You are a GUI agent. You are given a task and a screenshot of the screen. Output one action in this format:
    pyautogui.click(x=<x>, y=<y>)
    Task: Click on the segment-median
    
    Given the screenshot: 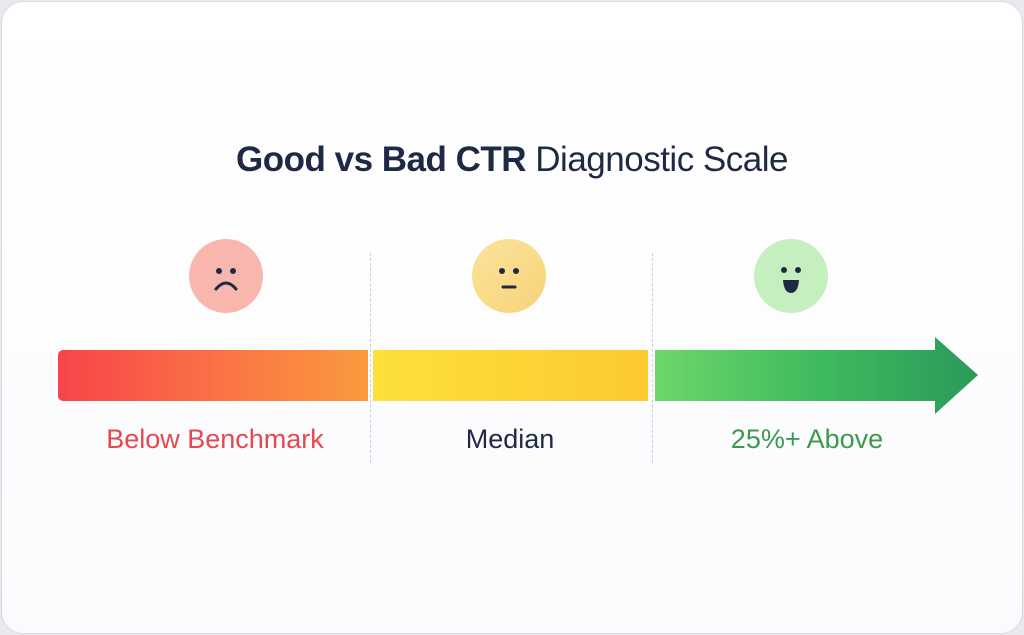 What is the action you would take?
    pyautogui.click(x=510, y=375)
    